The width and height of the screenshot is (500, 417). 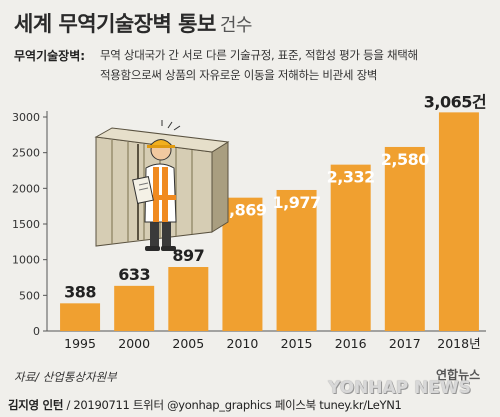 What do you see at coordinates (236, 25) in the screenshot?
I see `chart-subtitle: 건수` at bounding box center [236, 25].